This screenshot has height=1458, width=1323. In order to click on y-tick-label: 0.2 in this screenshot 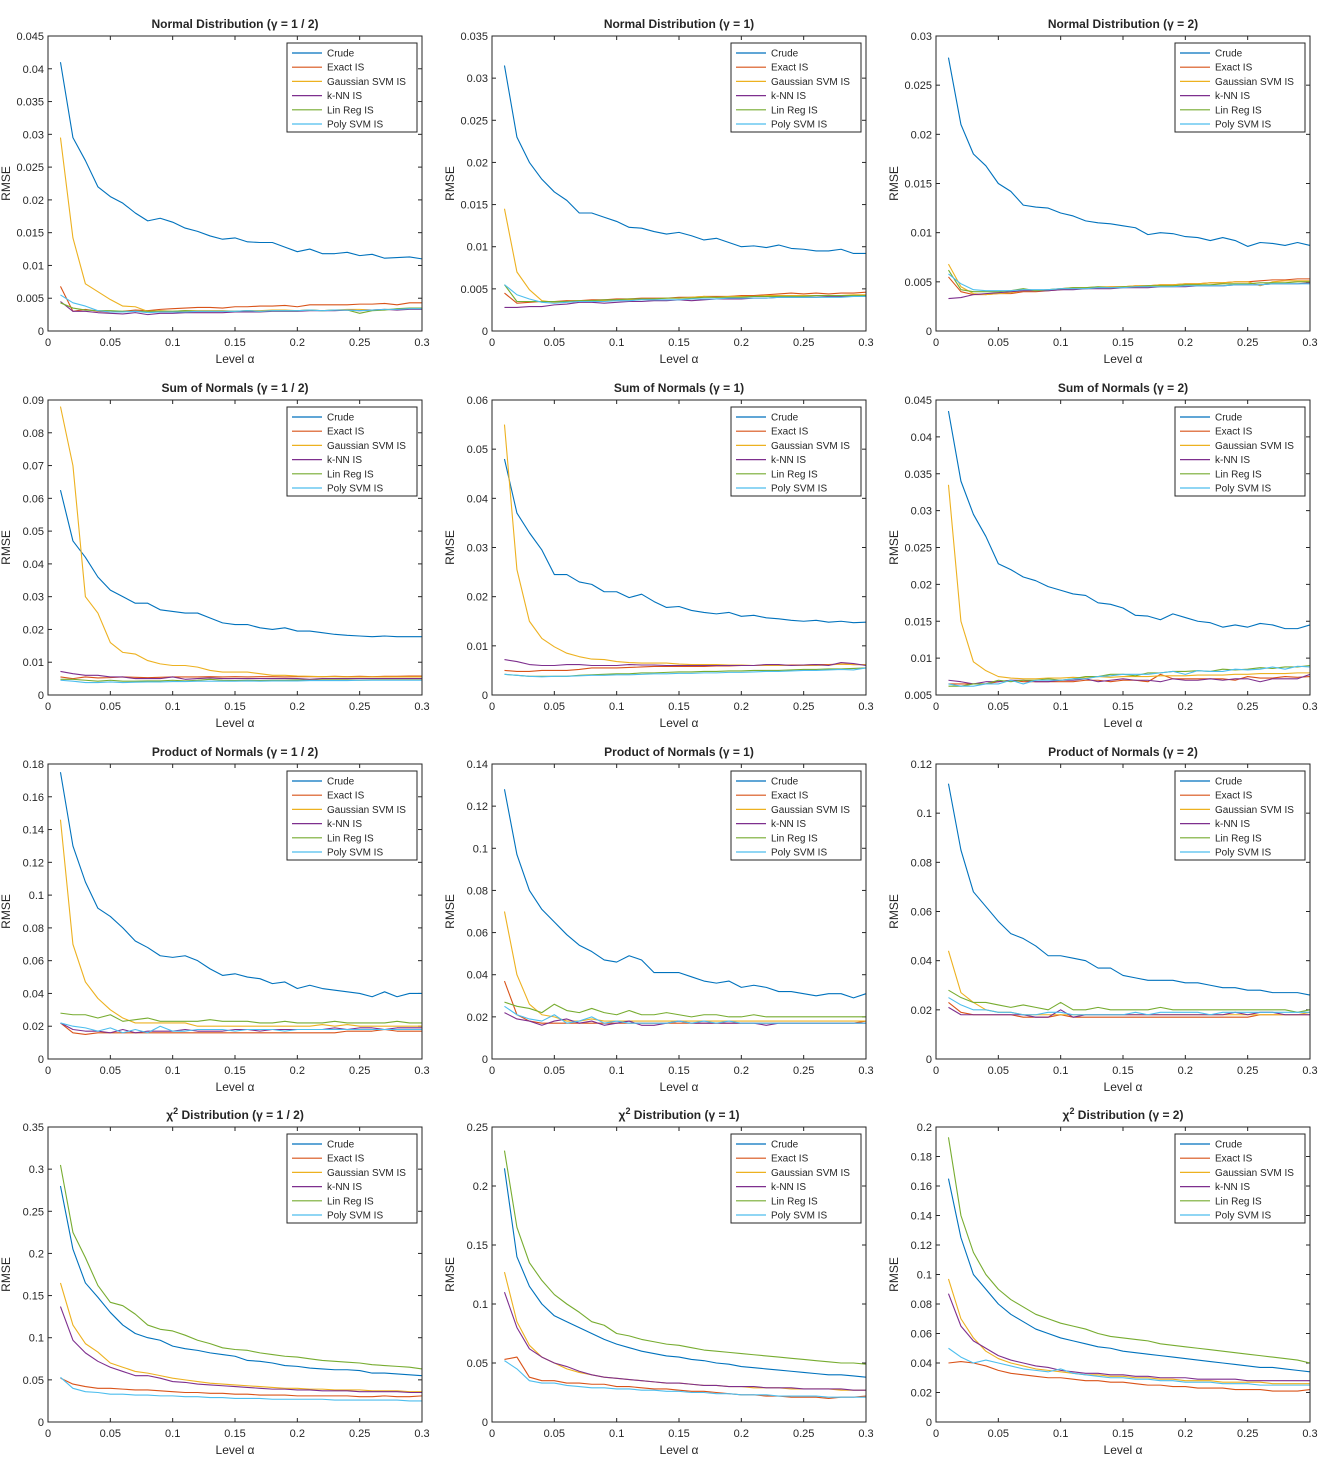, I will do `click(36, 1254)`.